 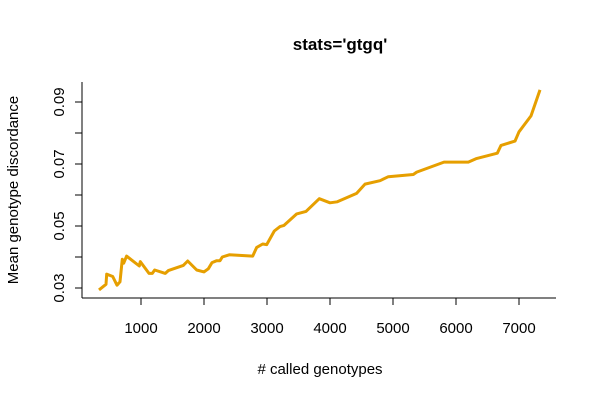 I want to click on y-tick-label: 0.07, so click(x=59, y=163).